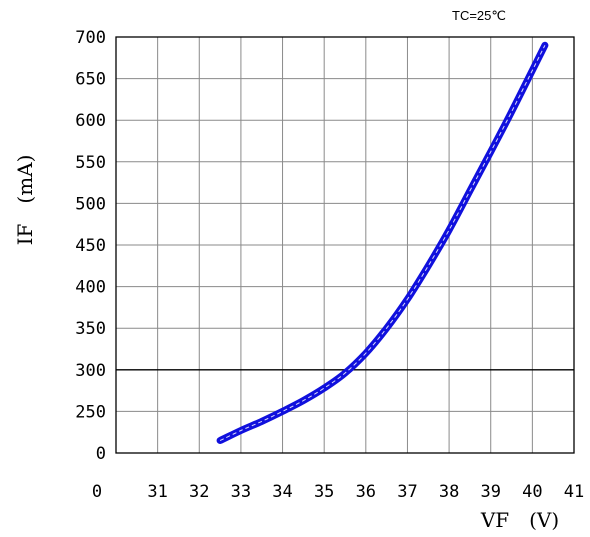 Image resolution: width=590 pixels, height=537 pixels. I want to click on y-tick-label: 450, so click(90, 246).